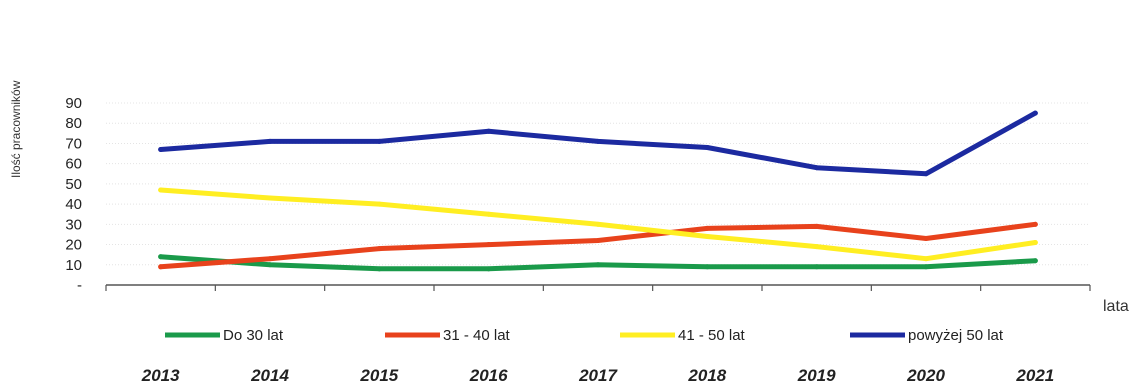 Image resolution: width=1141 pixels, height=387 pixels. What do you see at coordinates (488, 375) in the screenshot?
I see `x-category-label: 2016` at bounding box center [488, 375].